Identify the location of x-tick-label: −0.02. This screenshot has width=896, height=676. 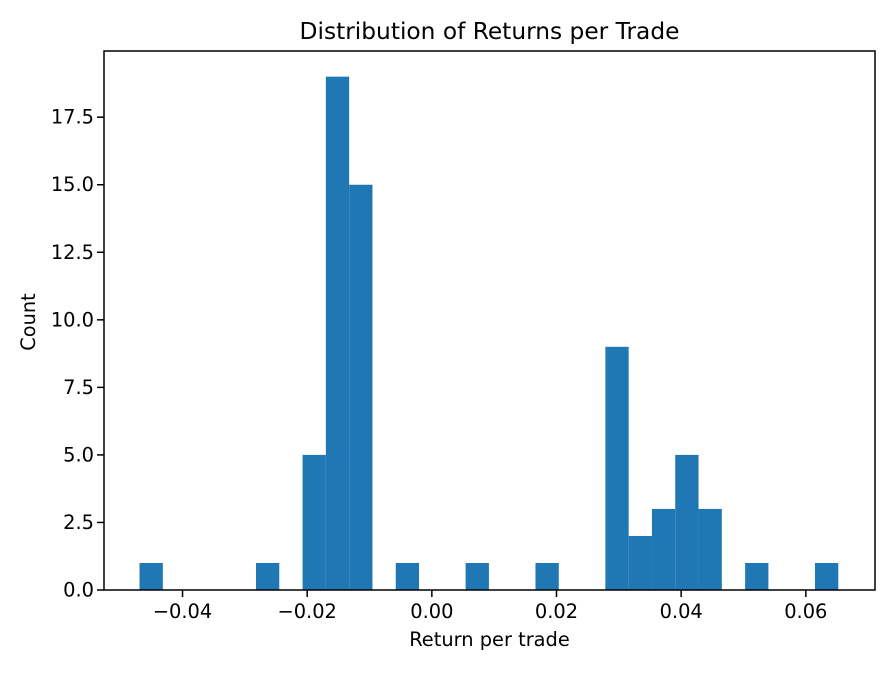
(306, 611).